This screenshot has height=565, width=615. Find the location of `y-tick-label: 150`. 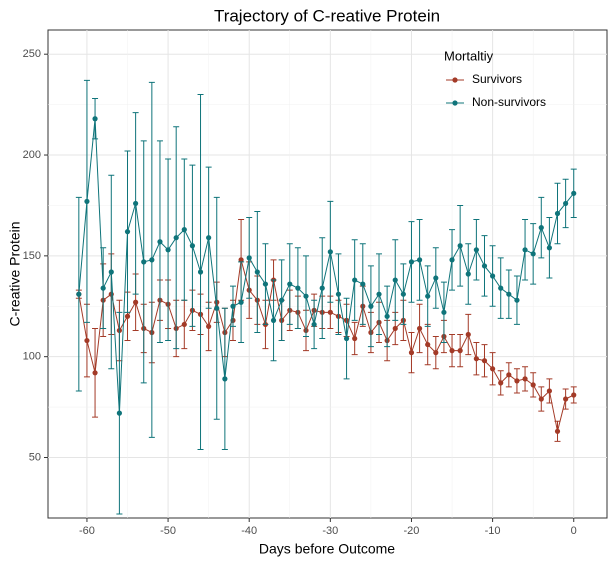

y-tick-label: 150 is located at coordinates (32, 256).